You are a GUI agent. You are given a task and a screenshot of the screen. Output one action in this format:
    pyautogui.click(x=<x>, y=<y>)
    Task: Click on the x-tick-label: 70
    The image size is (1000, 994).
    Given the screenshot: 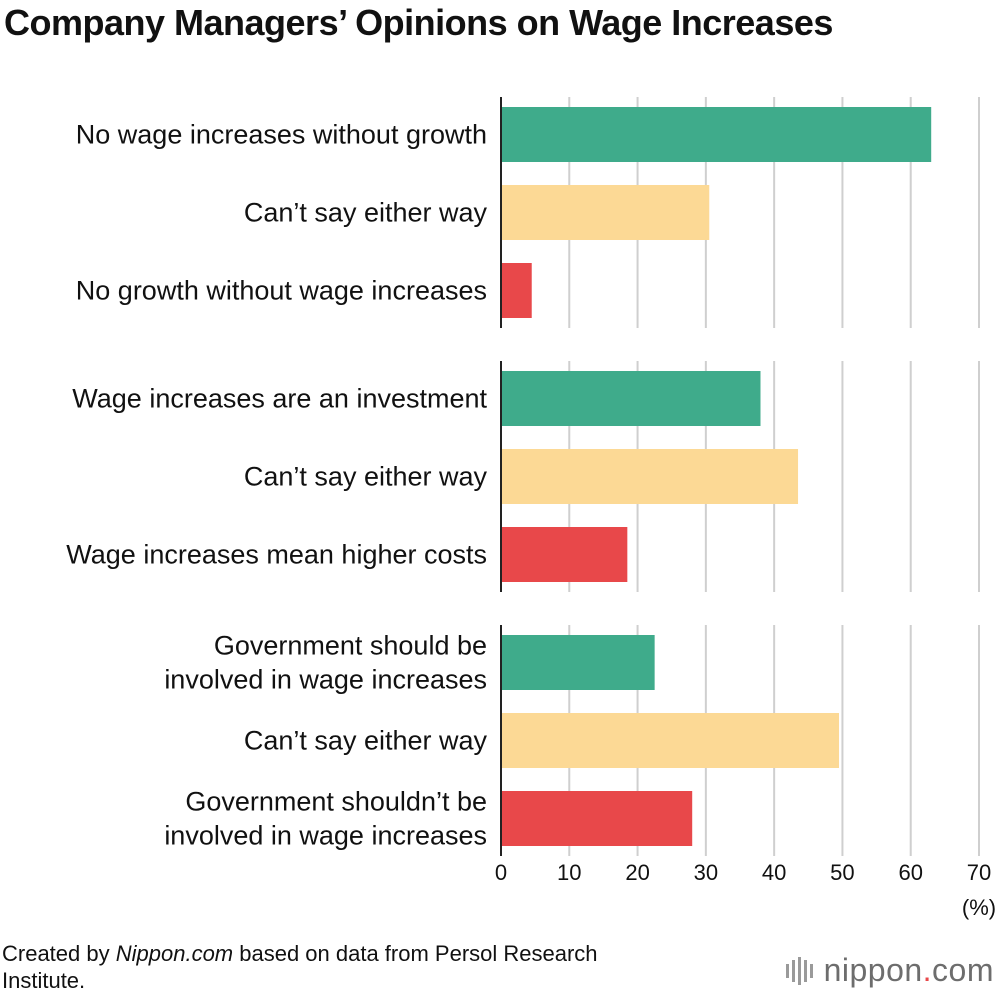 What is the action you would take?
    pyautogui.click(x=979, y=872)
    